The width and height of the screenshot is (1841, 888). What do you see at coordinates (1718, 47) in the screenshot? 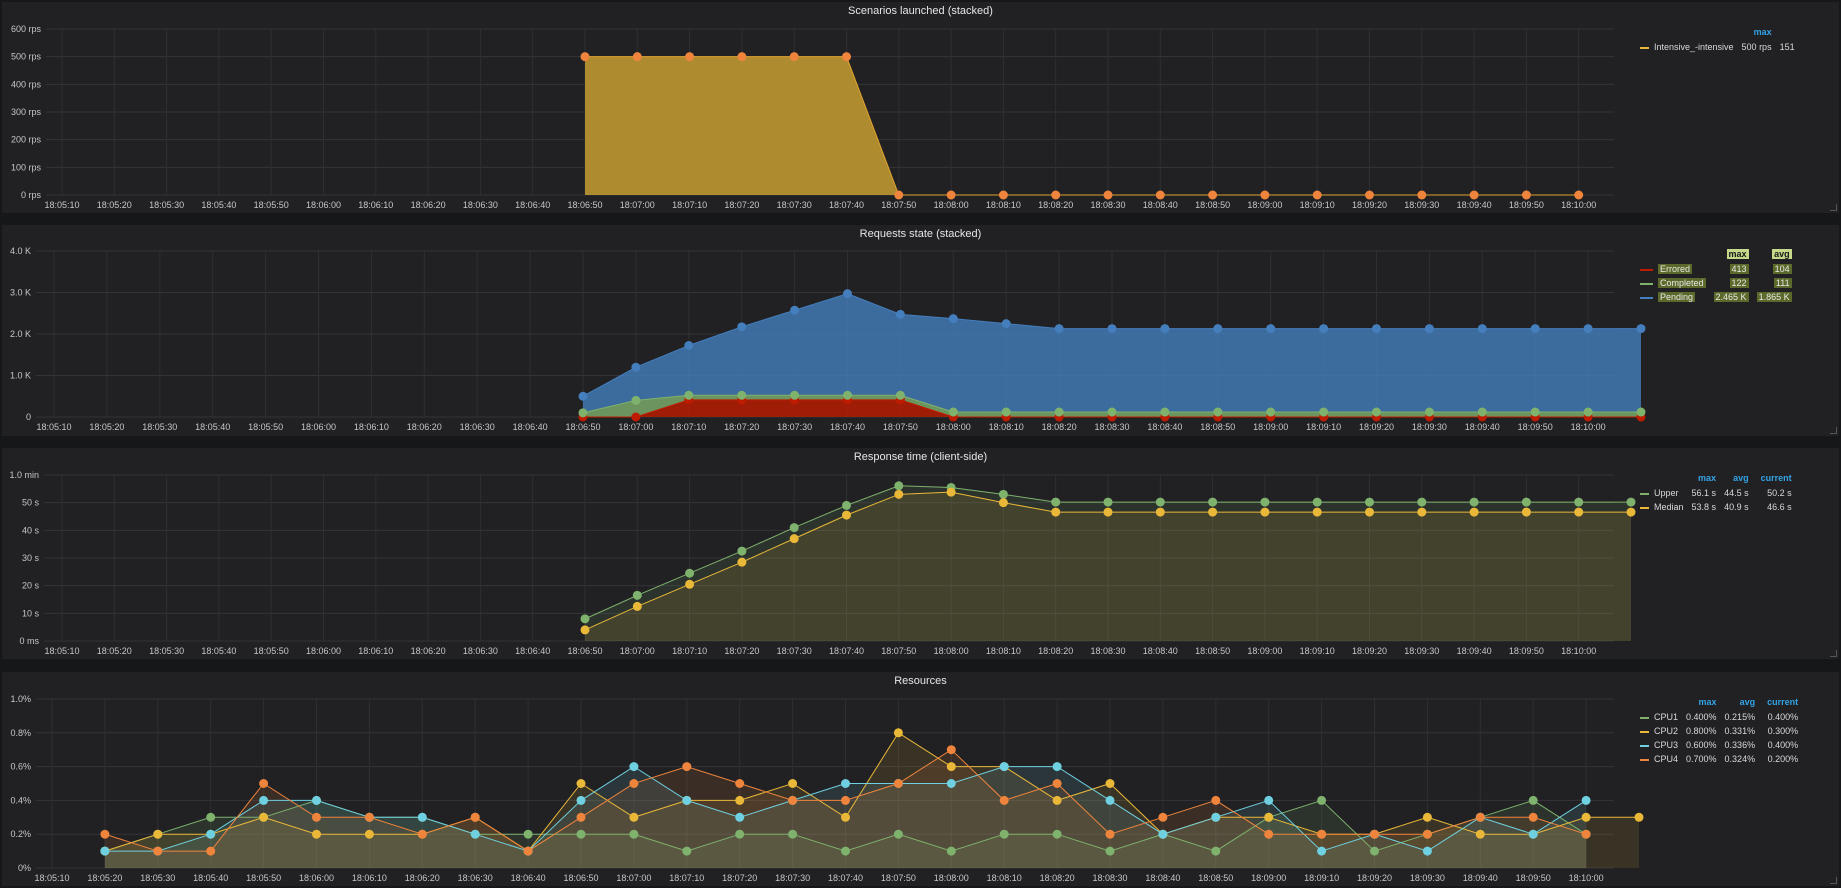
I see `legend-row: Intensive_-intensive 500 rps 151` at bounding box center [1718, 47].